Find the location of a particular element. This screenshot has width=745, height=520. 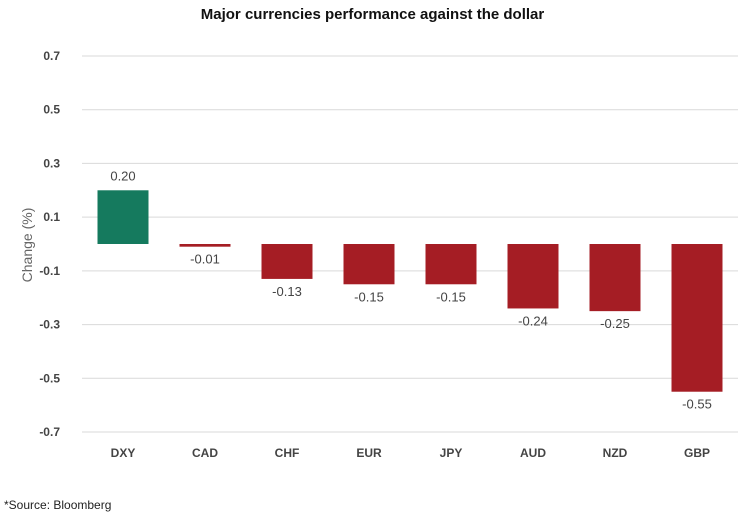

x-axis-ticks: DXY CAD CHF EUR JPY AUD NZD GBP is located at coordinates (410, 453).